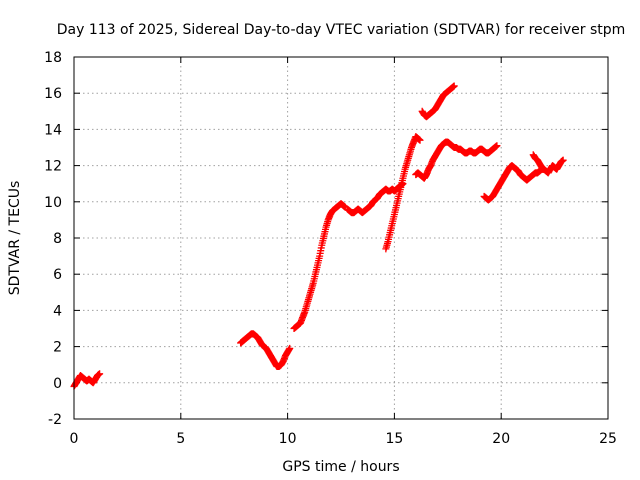  I want to click on x-tick-label: 25, so click(608, 439).